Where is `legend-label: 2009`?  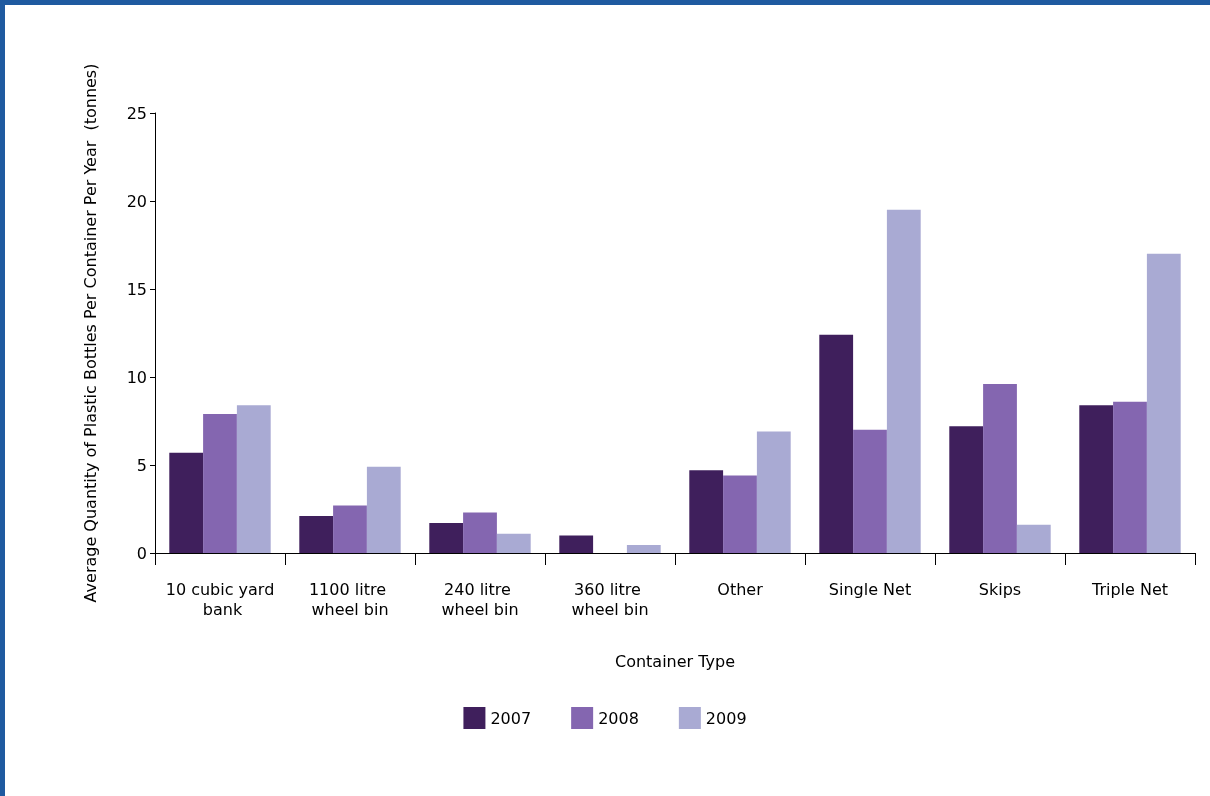 legend-label: 2009 is located at coordinates (726, 718).